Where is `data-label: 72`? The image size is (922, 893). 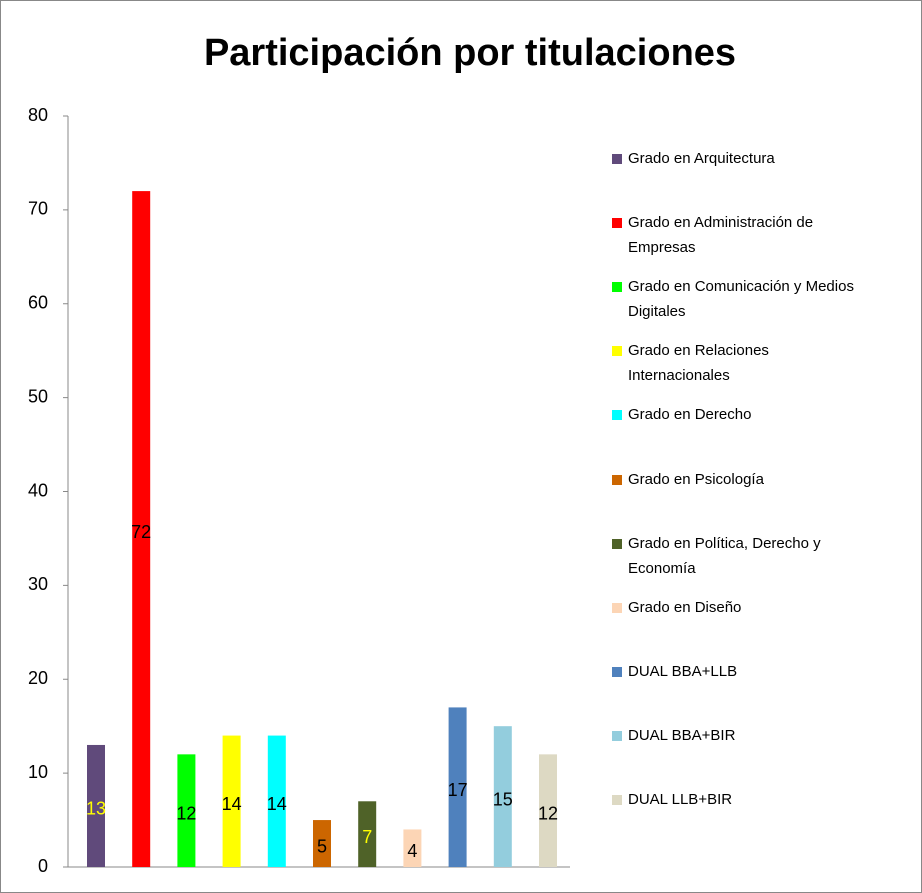 data-label: 72 is located at coordinates (141, 532).